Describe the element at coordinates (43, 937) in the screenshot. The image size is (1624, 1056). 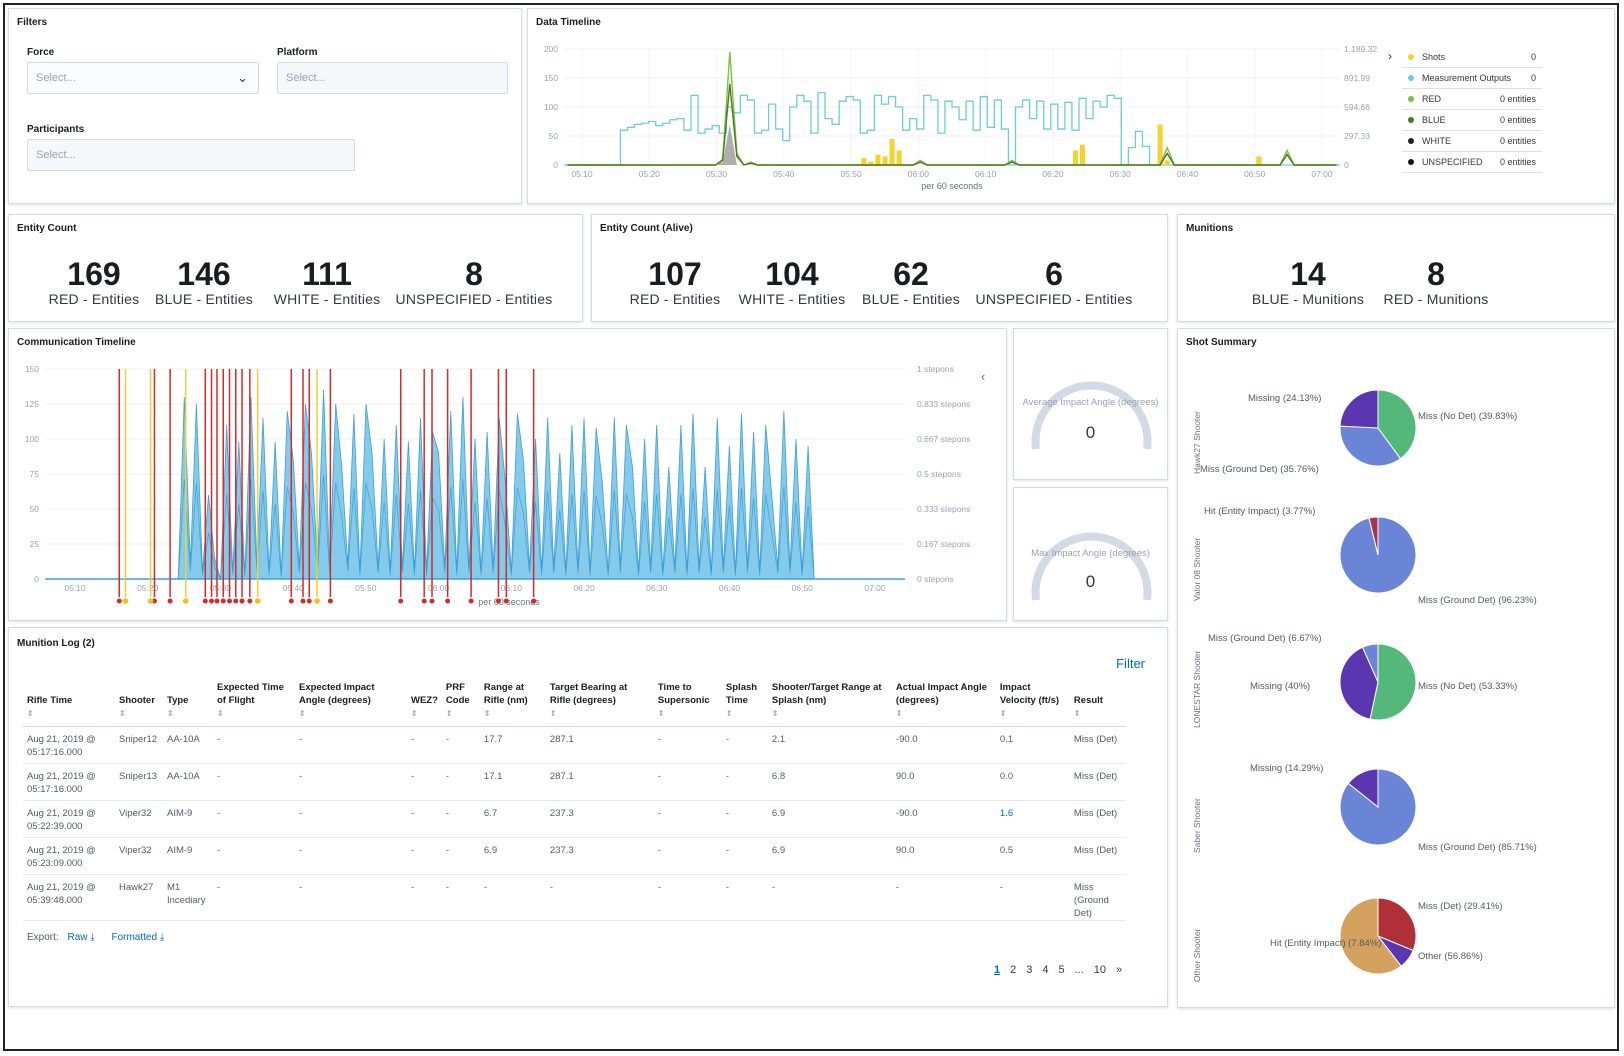
I see `export-label: Export:` at that location.